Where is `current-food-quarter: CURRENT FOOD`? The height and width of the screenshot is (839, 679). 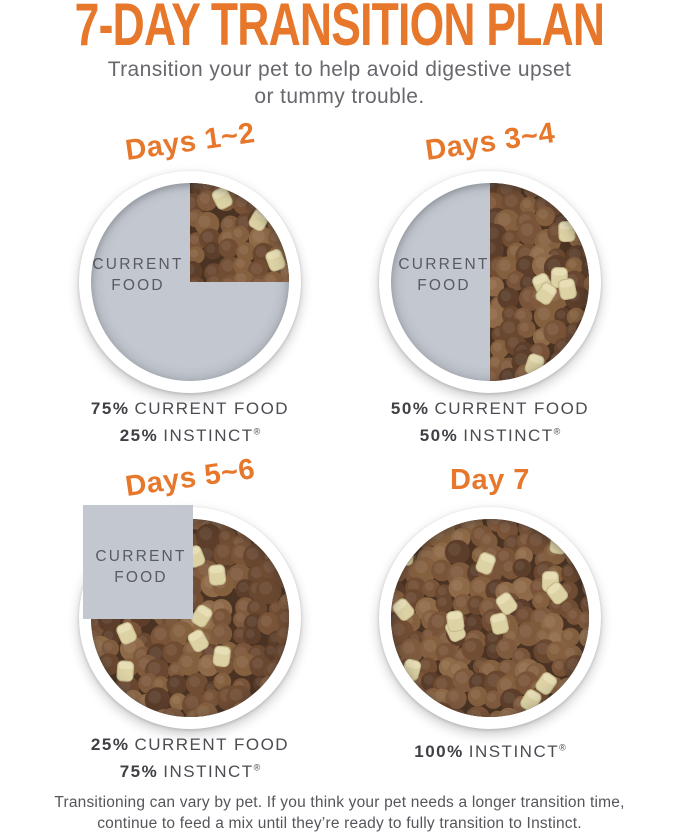 current-food-quarter: CURRENT FOOD is located at coordinates (138, 562).